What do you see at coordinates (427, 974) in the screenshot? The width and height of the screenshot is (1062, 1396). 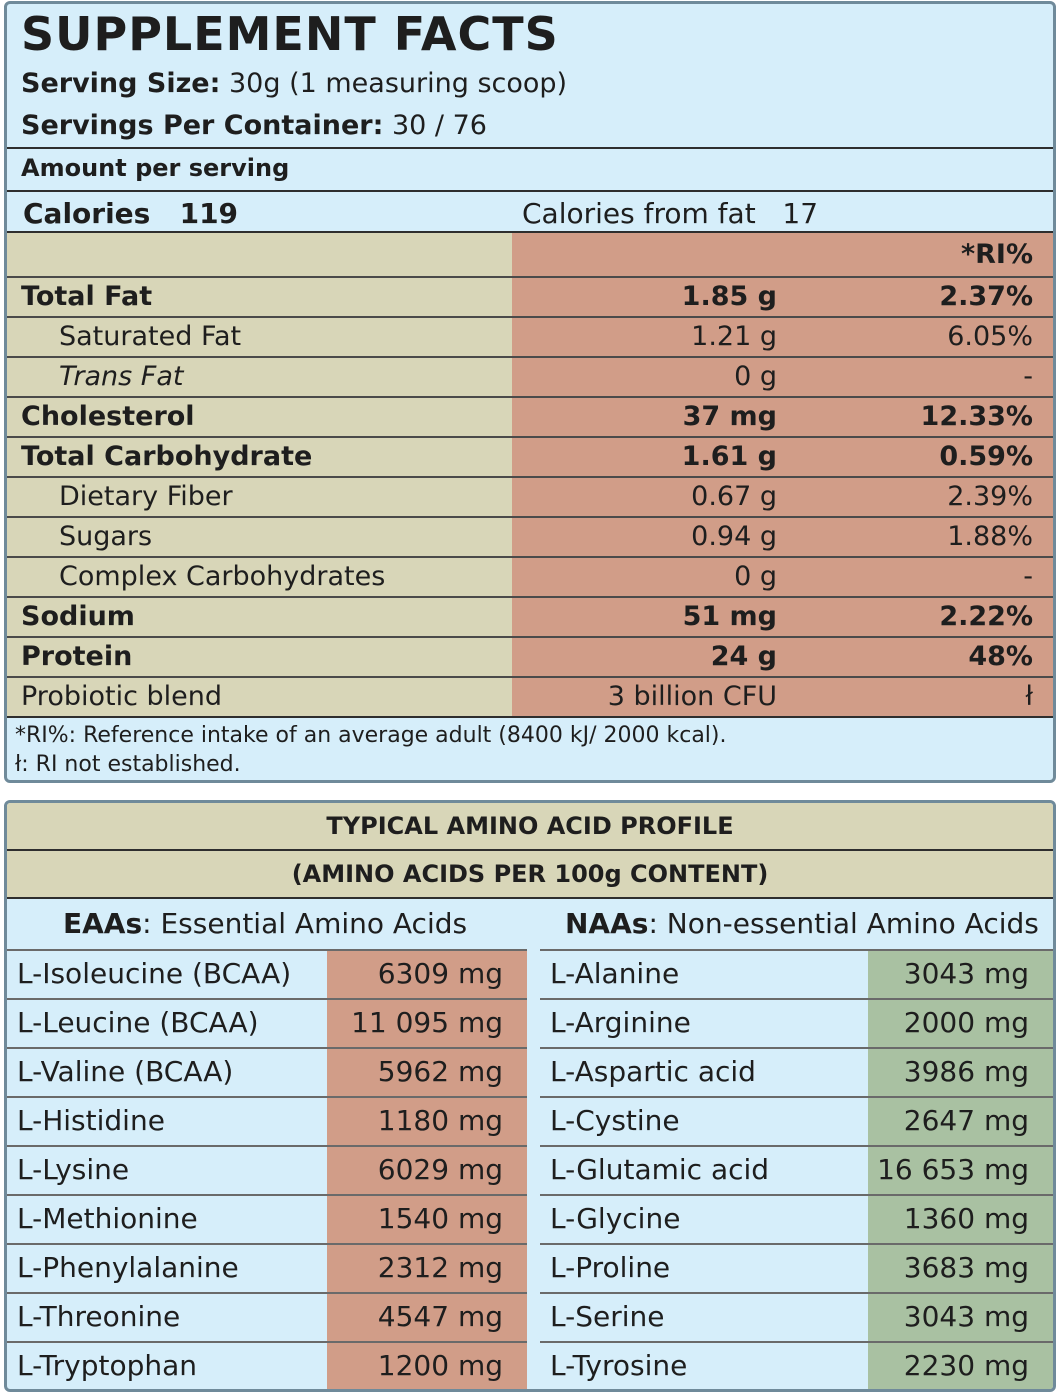 I see `amino-value: 6309 mg` at bounding box center [427, 974].